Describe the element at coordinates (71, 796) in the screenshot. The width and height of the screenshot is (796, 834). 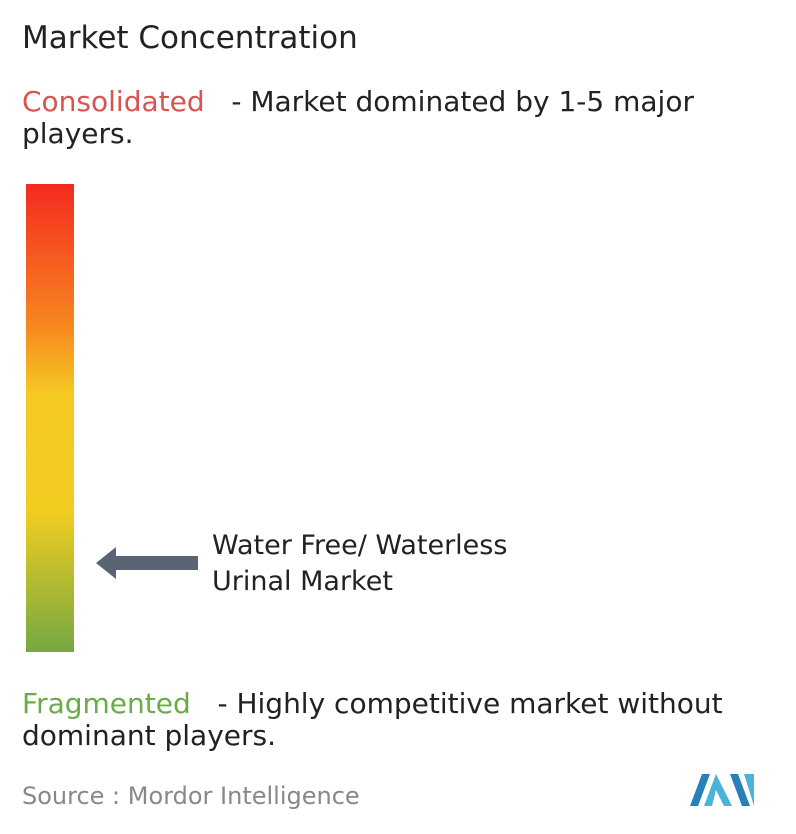
I see `source-label: Source :` at that location.